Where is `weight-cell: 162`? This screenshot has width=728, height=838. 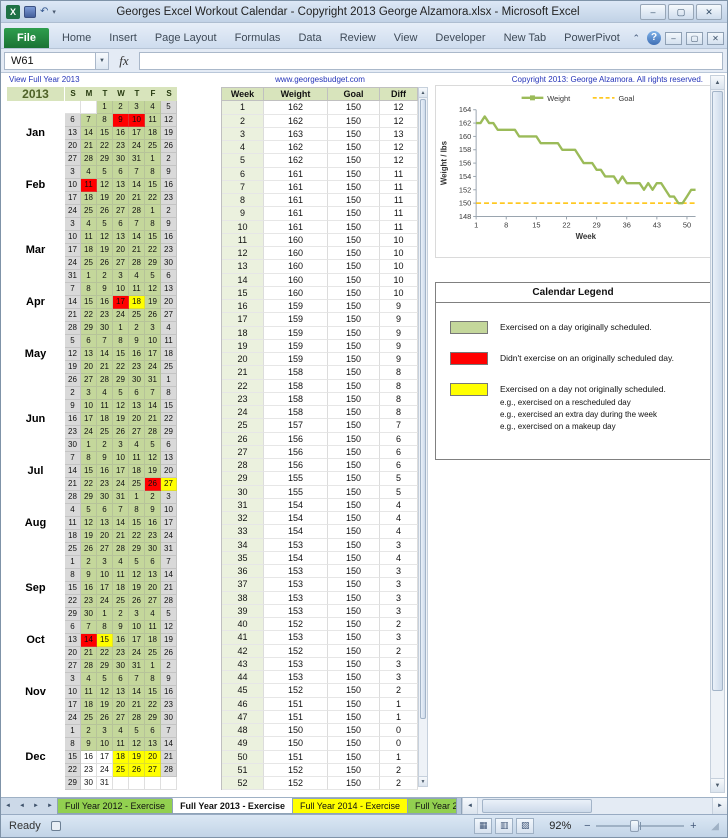
weight-cell: 162 is located at coordinates (296, 148).